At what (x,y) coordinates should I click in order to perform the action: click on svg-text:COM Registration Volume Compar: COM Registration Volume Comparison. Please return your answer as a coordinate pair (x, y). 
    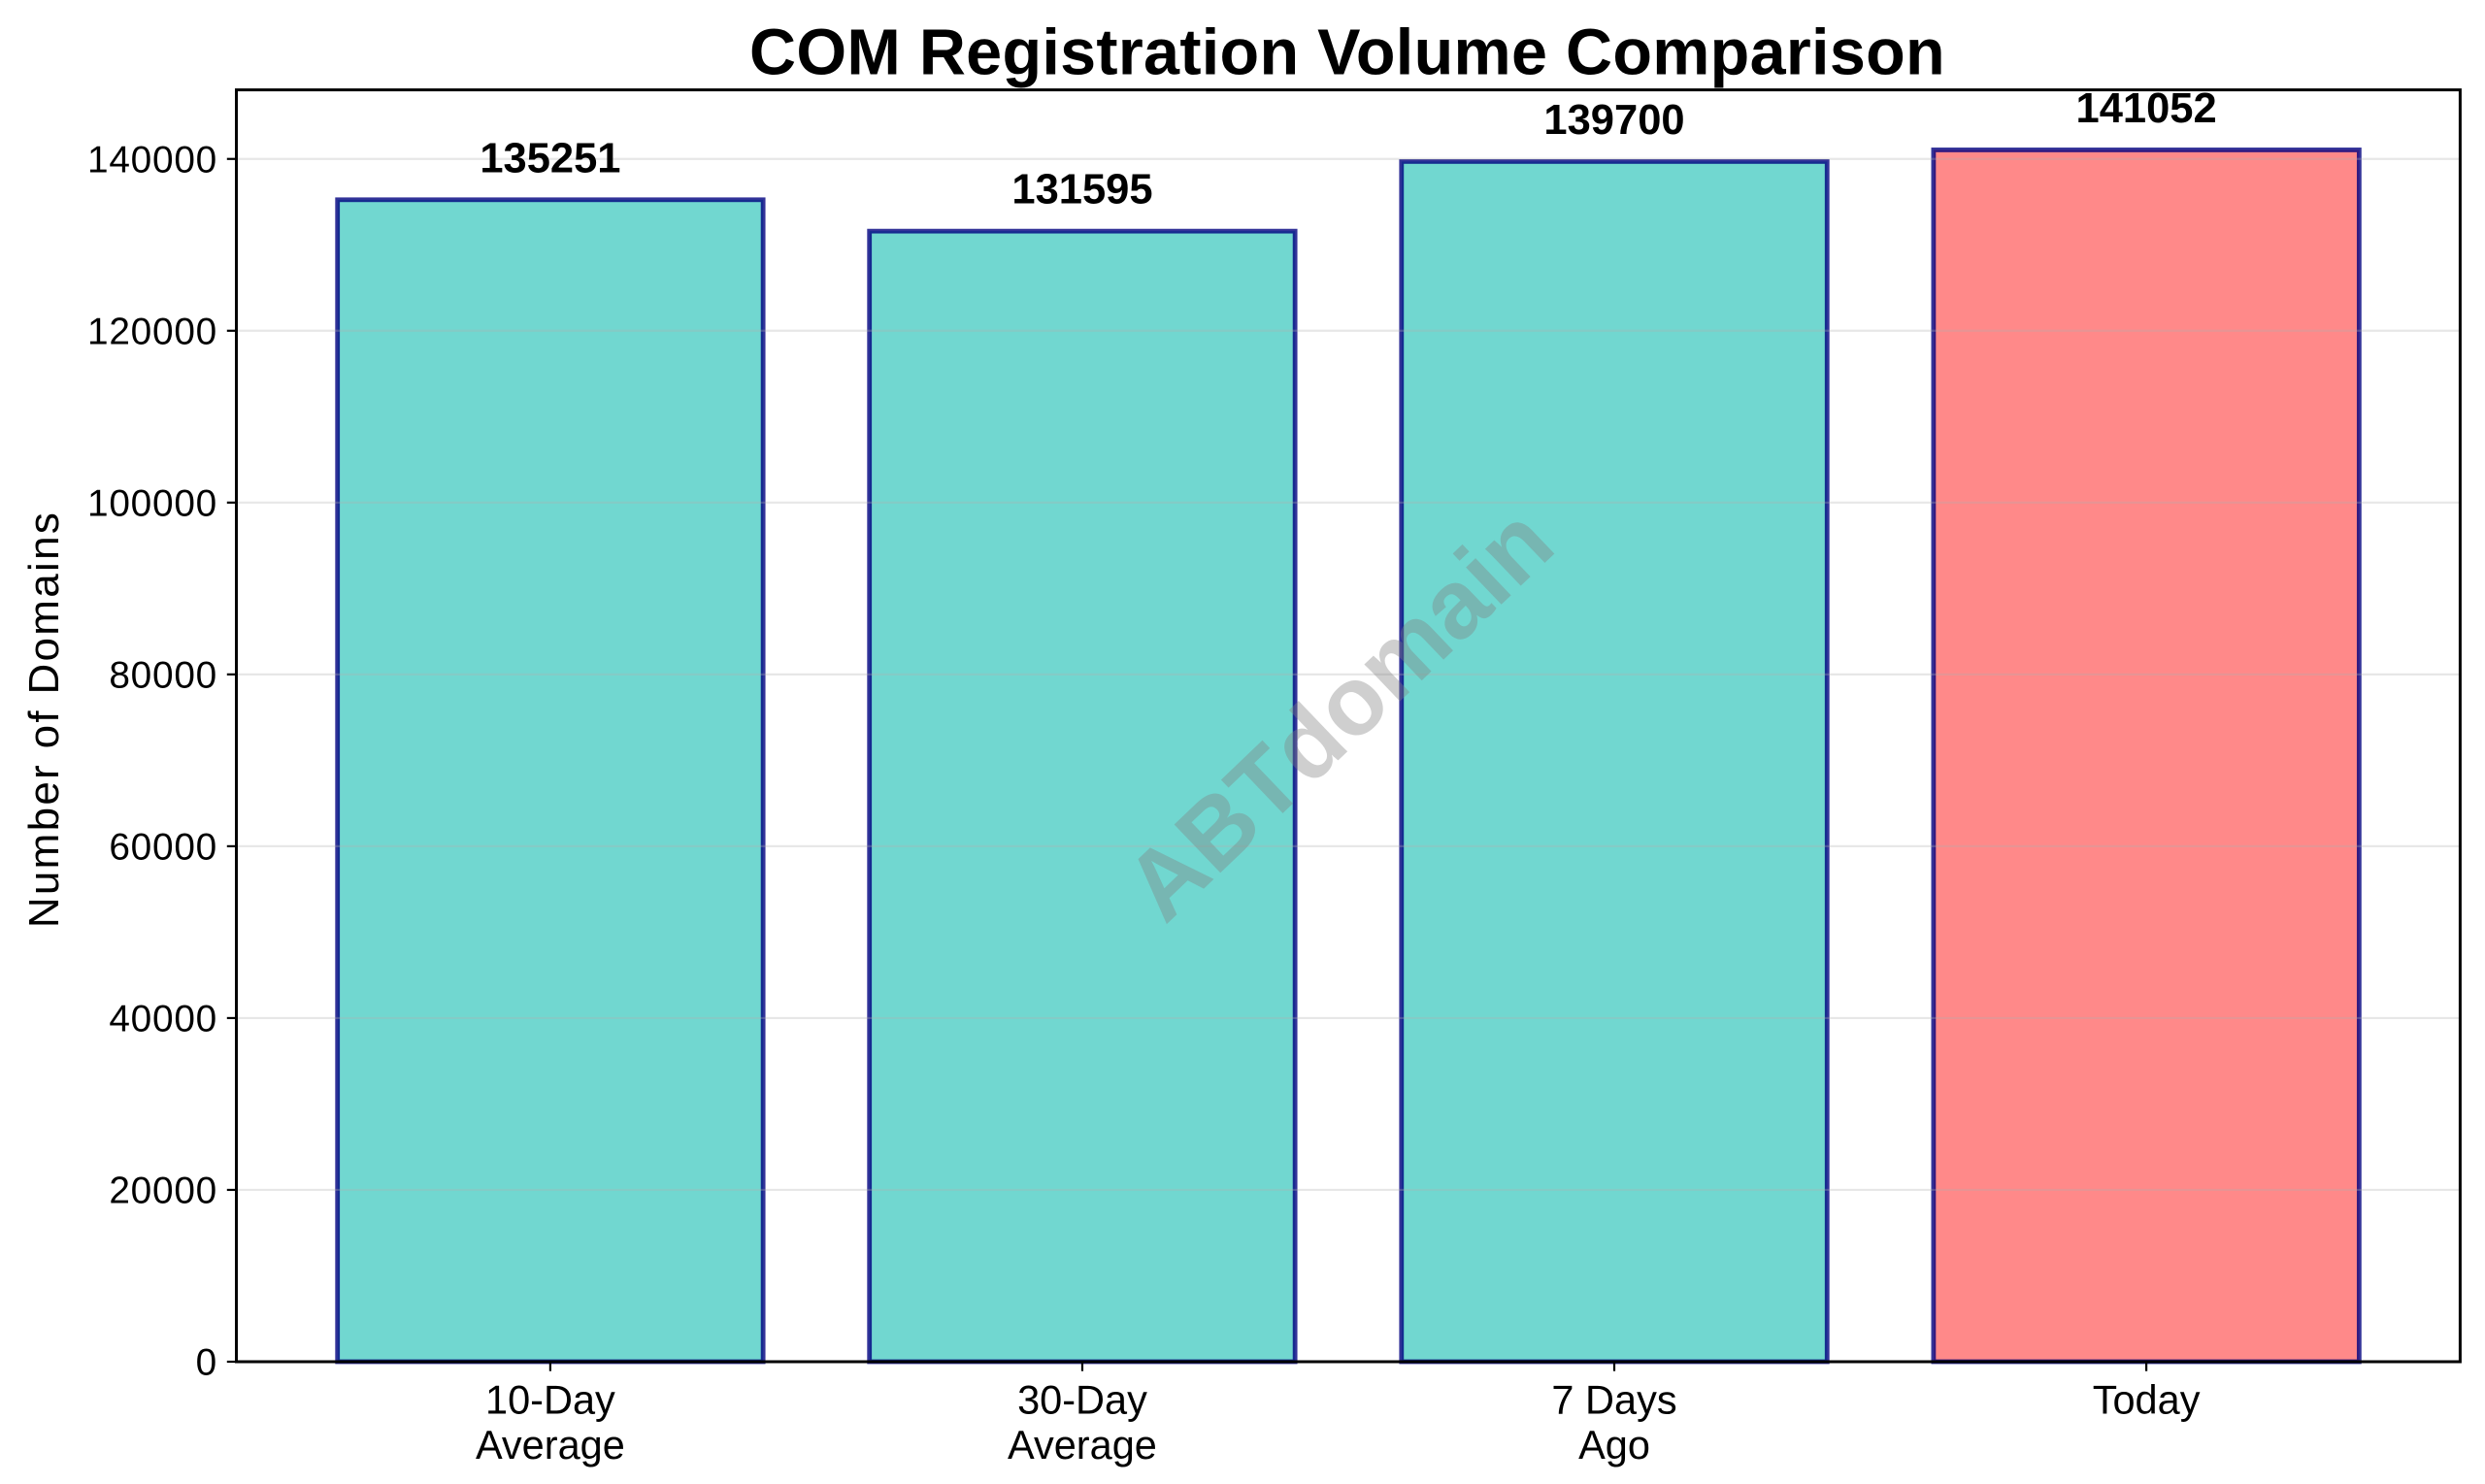
    Looking at the image, I should click on (1347, 53).